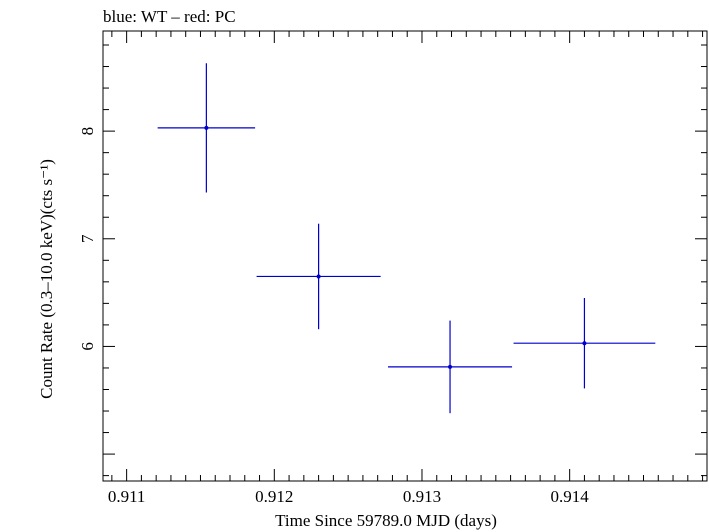 This screenshot has height=532, width=709. What do you see at coordinates (274, 496) in the screenshot?
I see `x-tick-label: 0.912` at bounding box center [274, 496].